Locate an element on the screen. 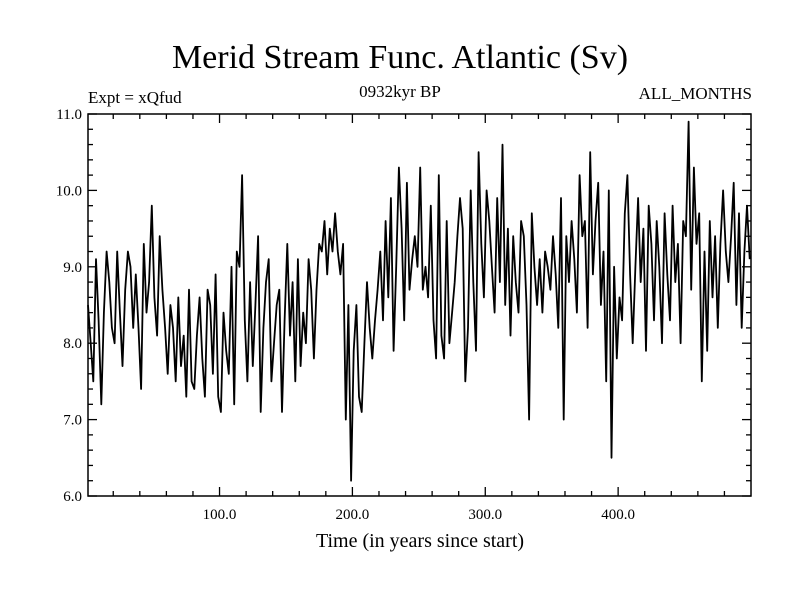 The height and width of the screenshot is (600, 800). x-tick-label: 300.0 is located at coordinates (485, 515).